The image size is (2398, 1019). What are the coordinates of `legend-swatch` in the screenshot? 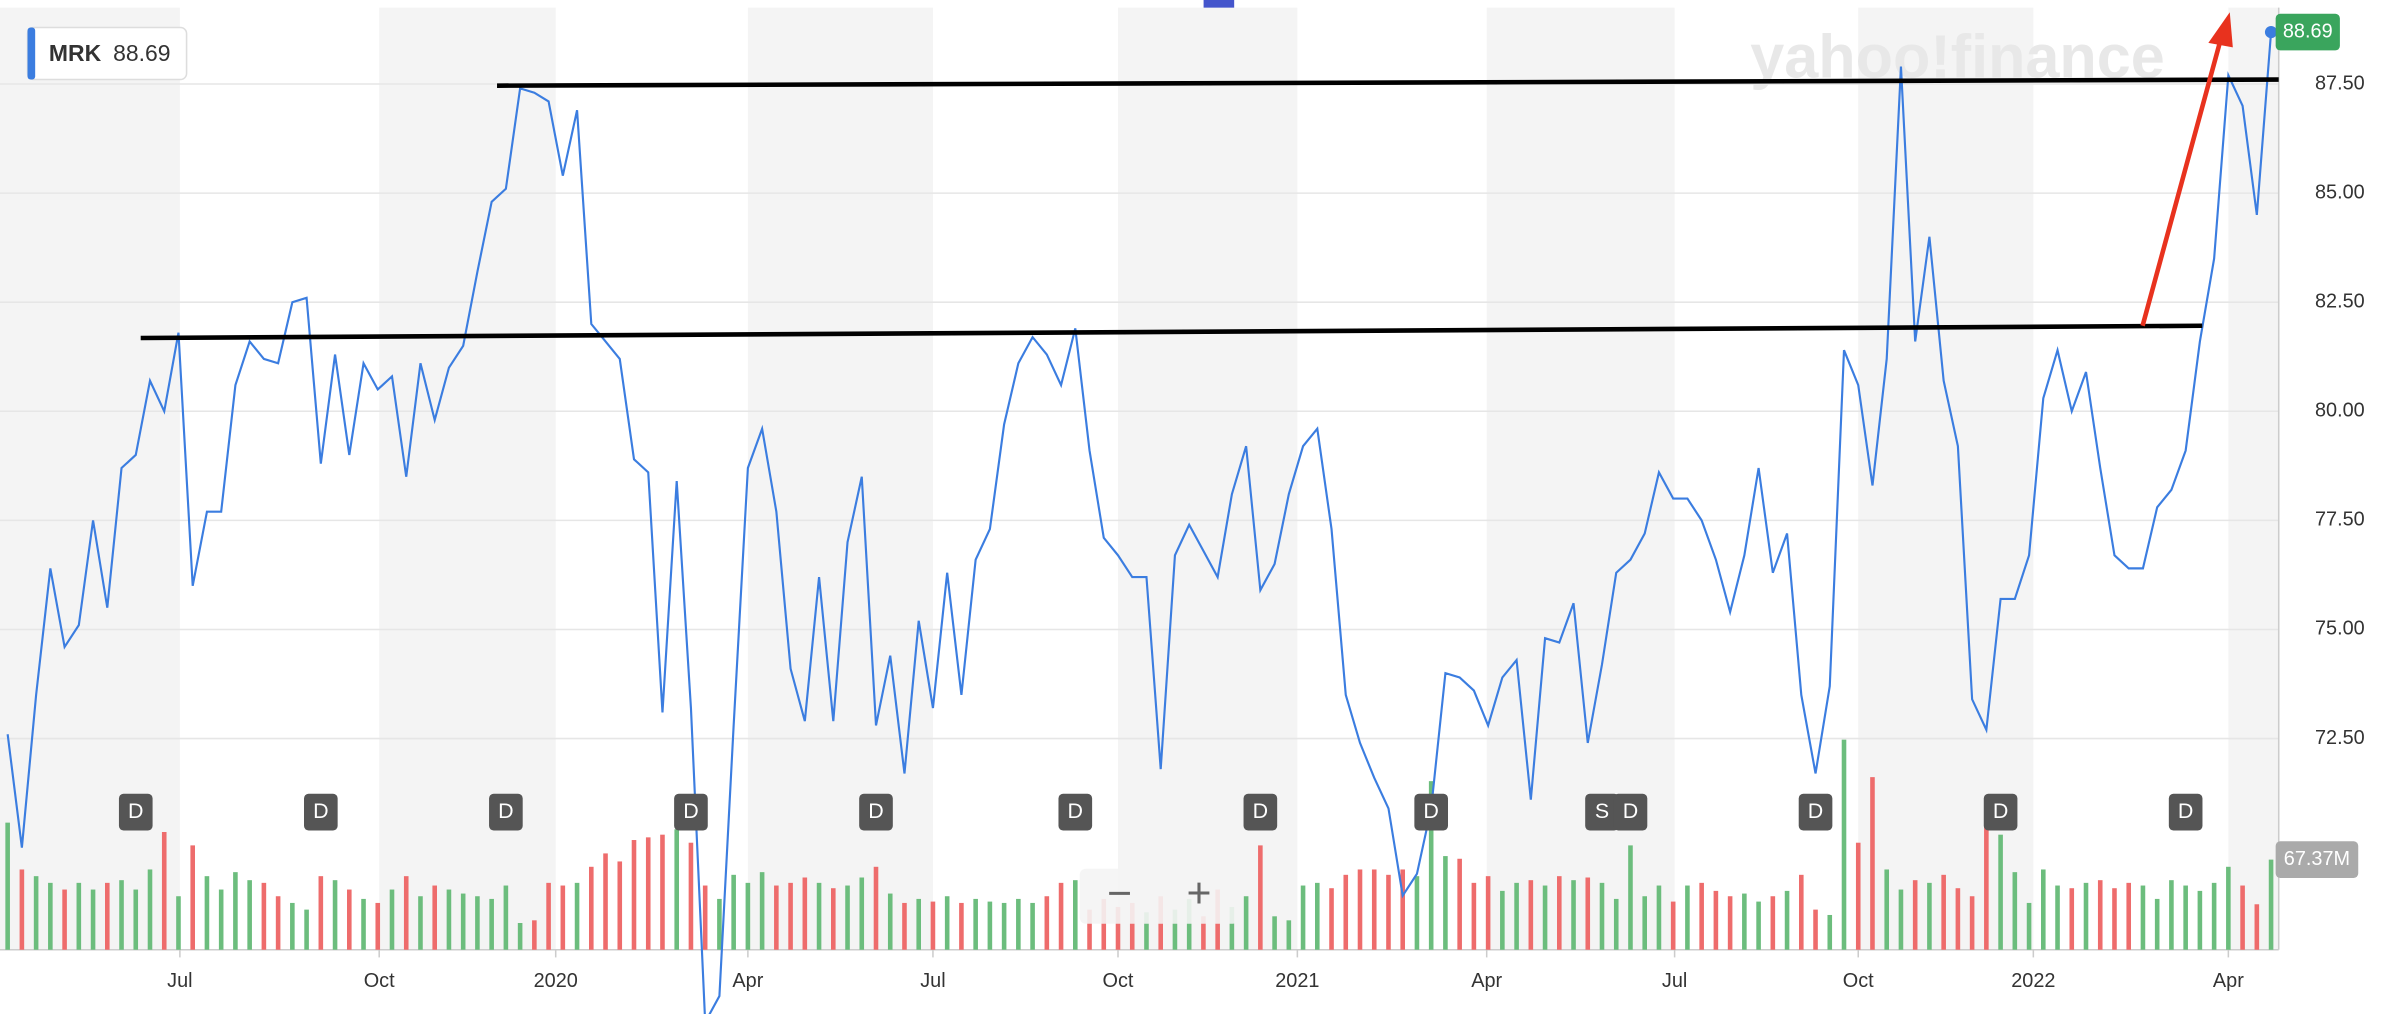 It's located at (31, 53).